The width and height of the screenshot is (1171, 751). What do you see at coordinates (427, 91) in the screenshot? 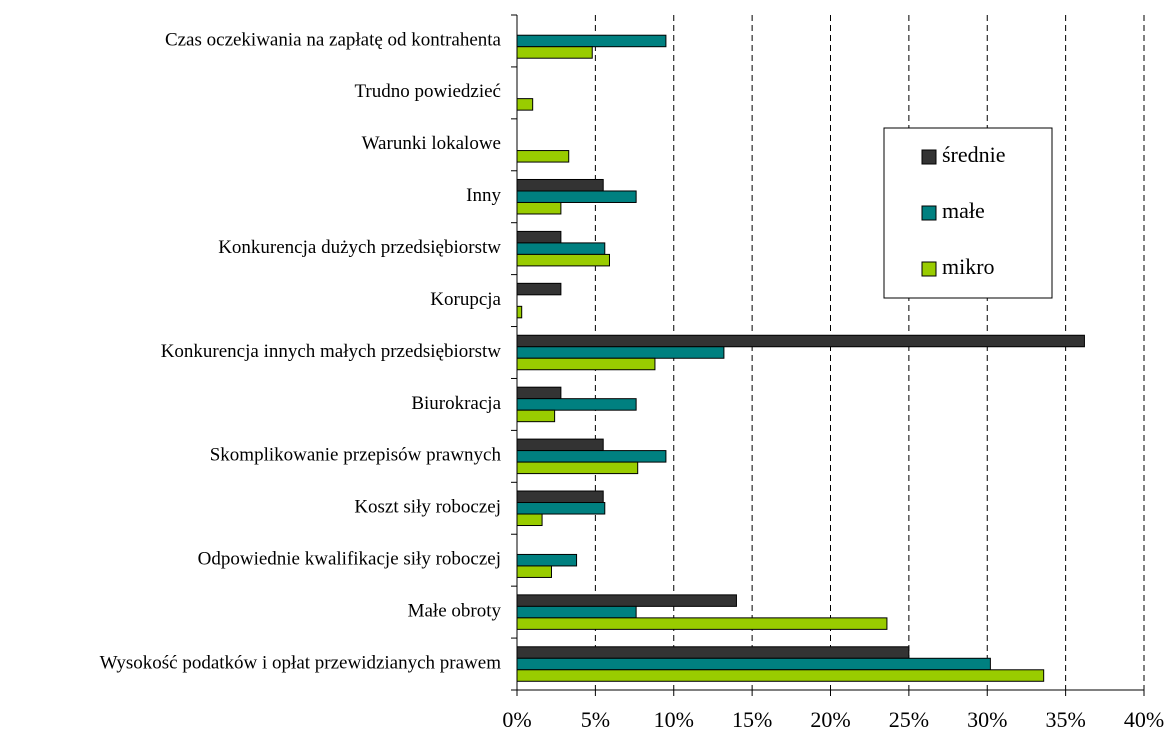
I see `y-tick-label: Trudno powiedzieć` at bounding box center [427, 91].